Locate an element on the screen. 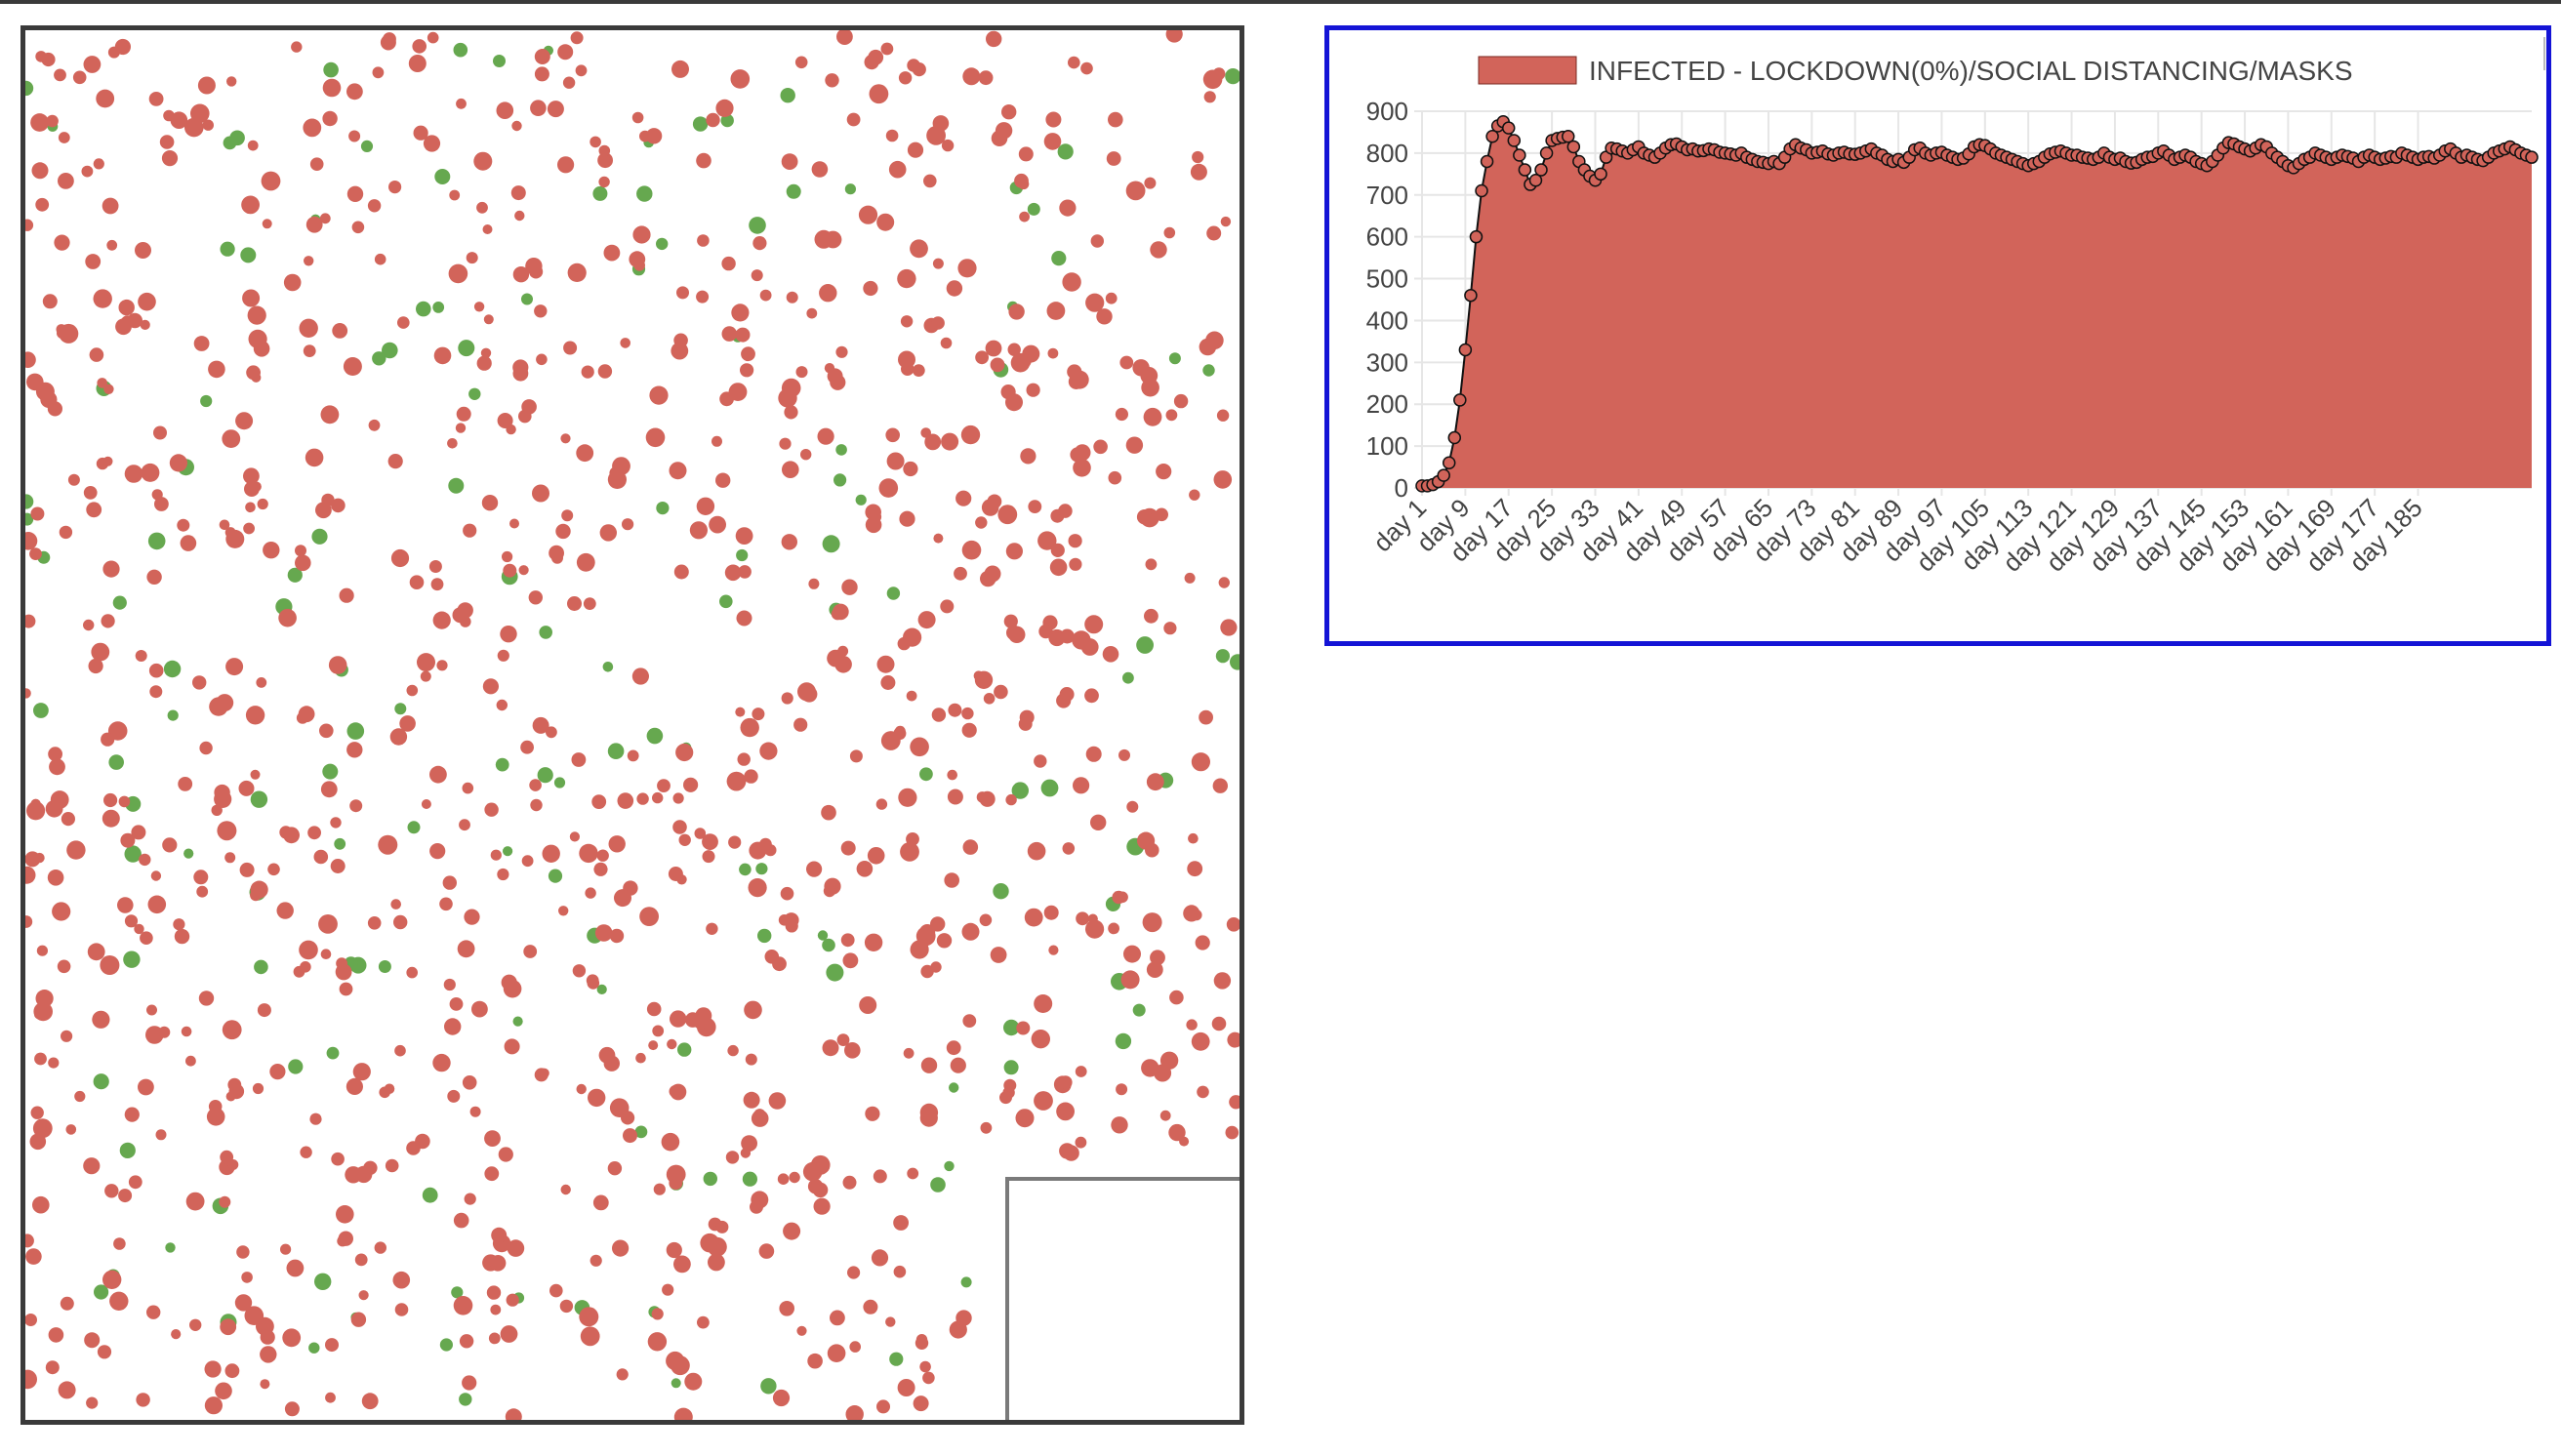  infected-area is located at coordinates (1977, 304).